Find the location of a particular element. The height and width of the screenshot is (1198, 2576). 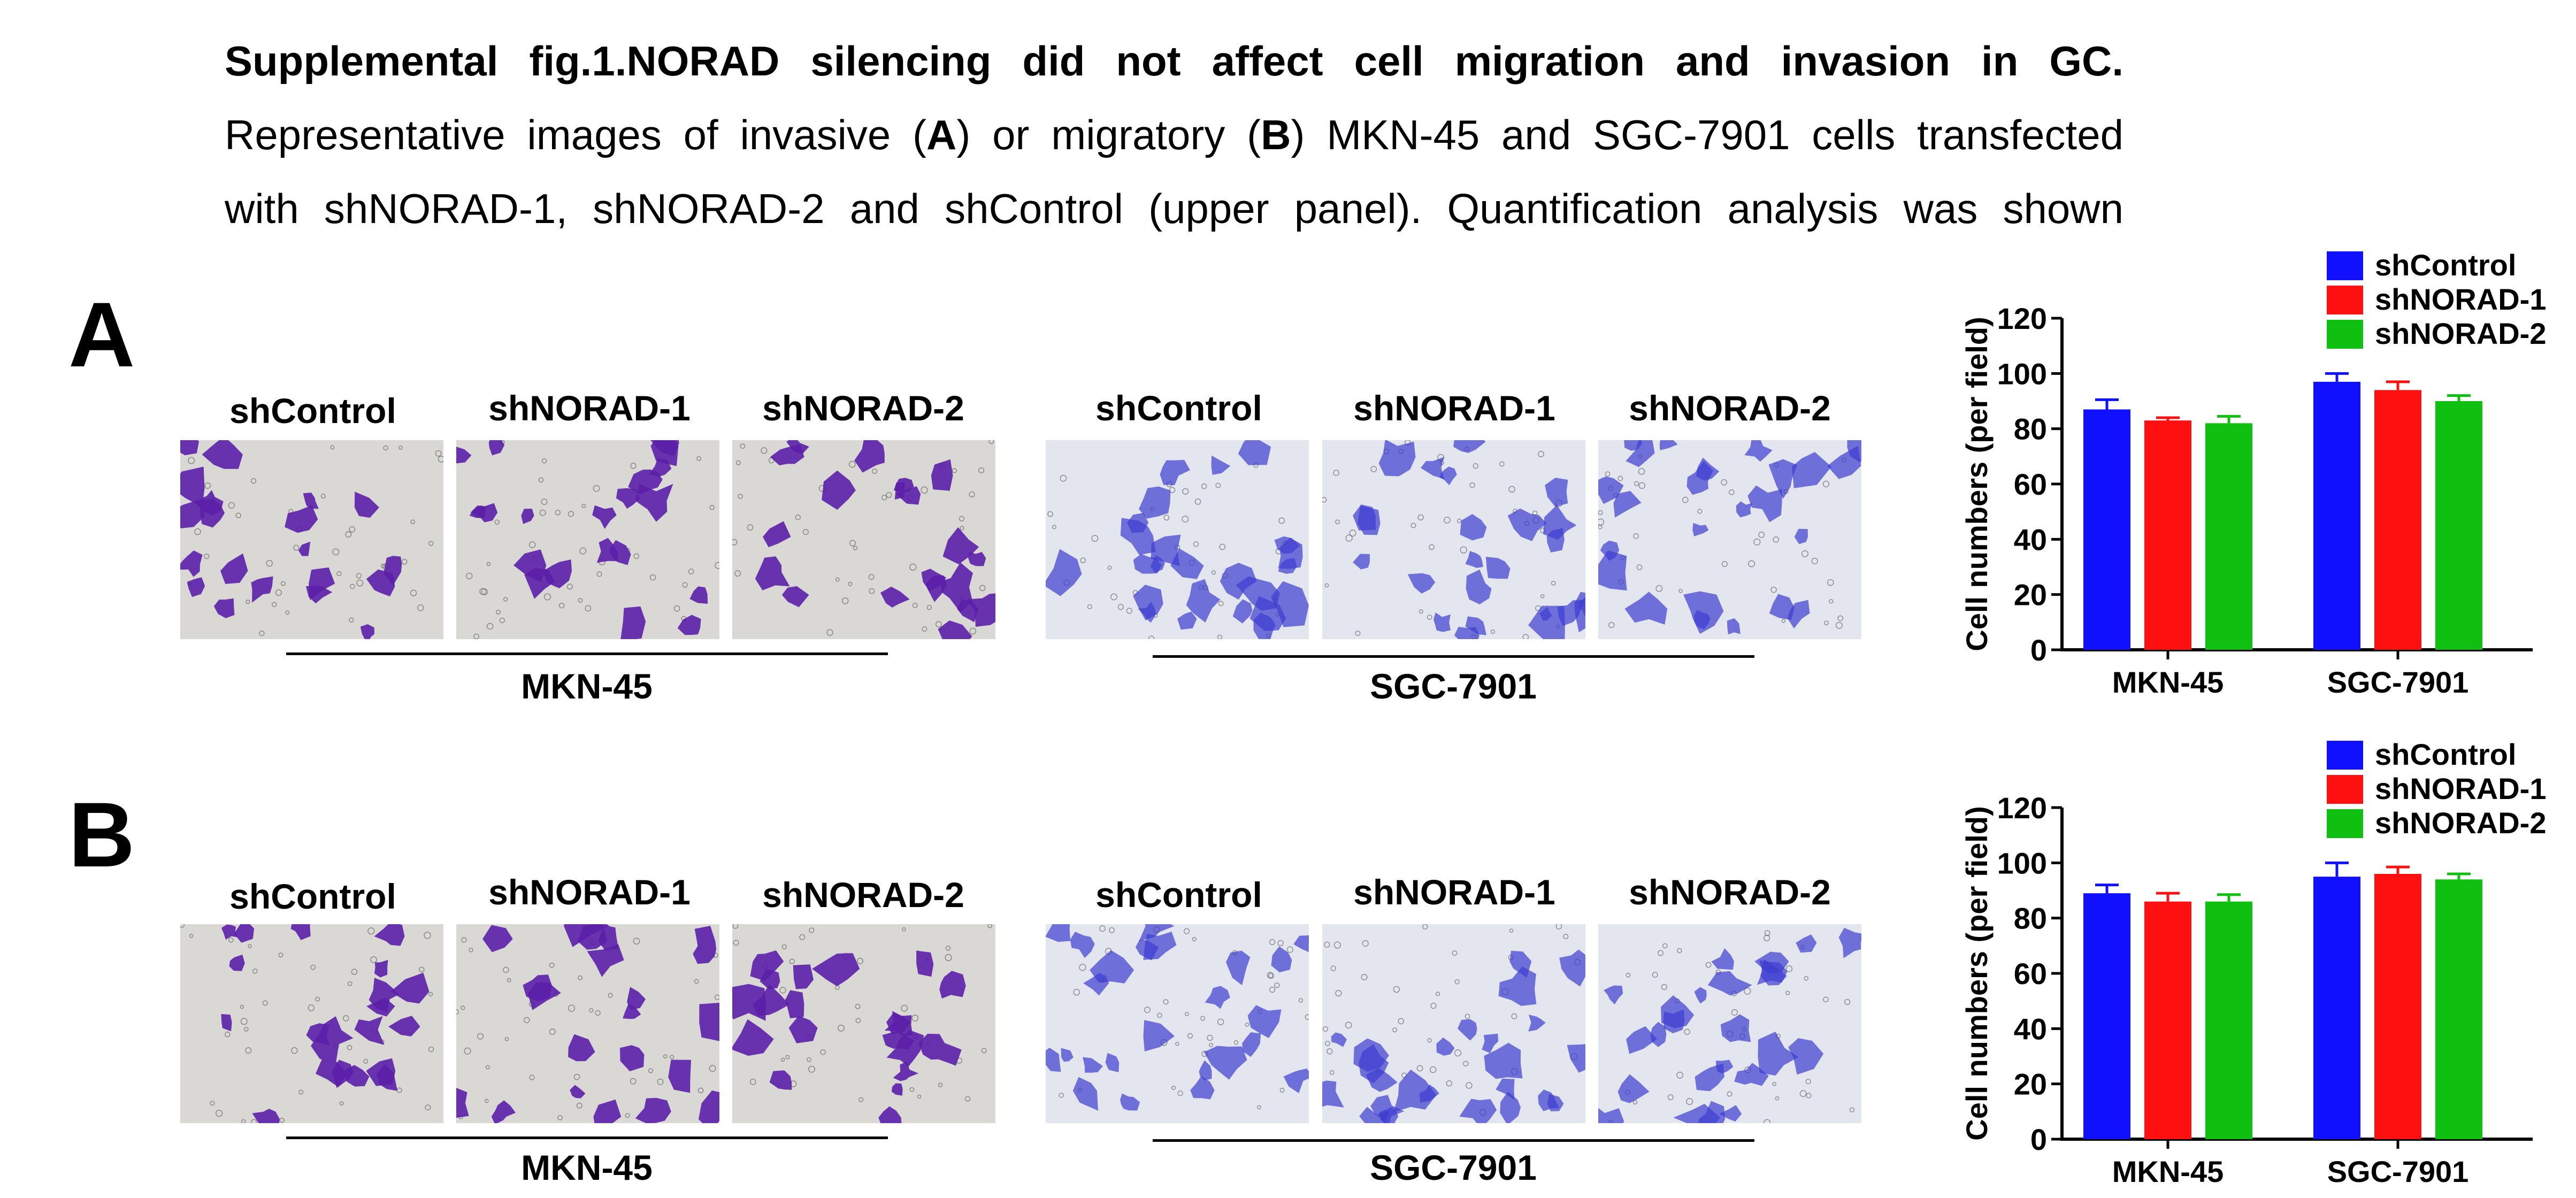

micrograph-mkn45-shnorad1-invasion is located at coordinates (587, 539).